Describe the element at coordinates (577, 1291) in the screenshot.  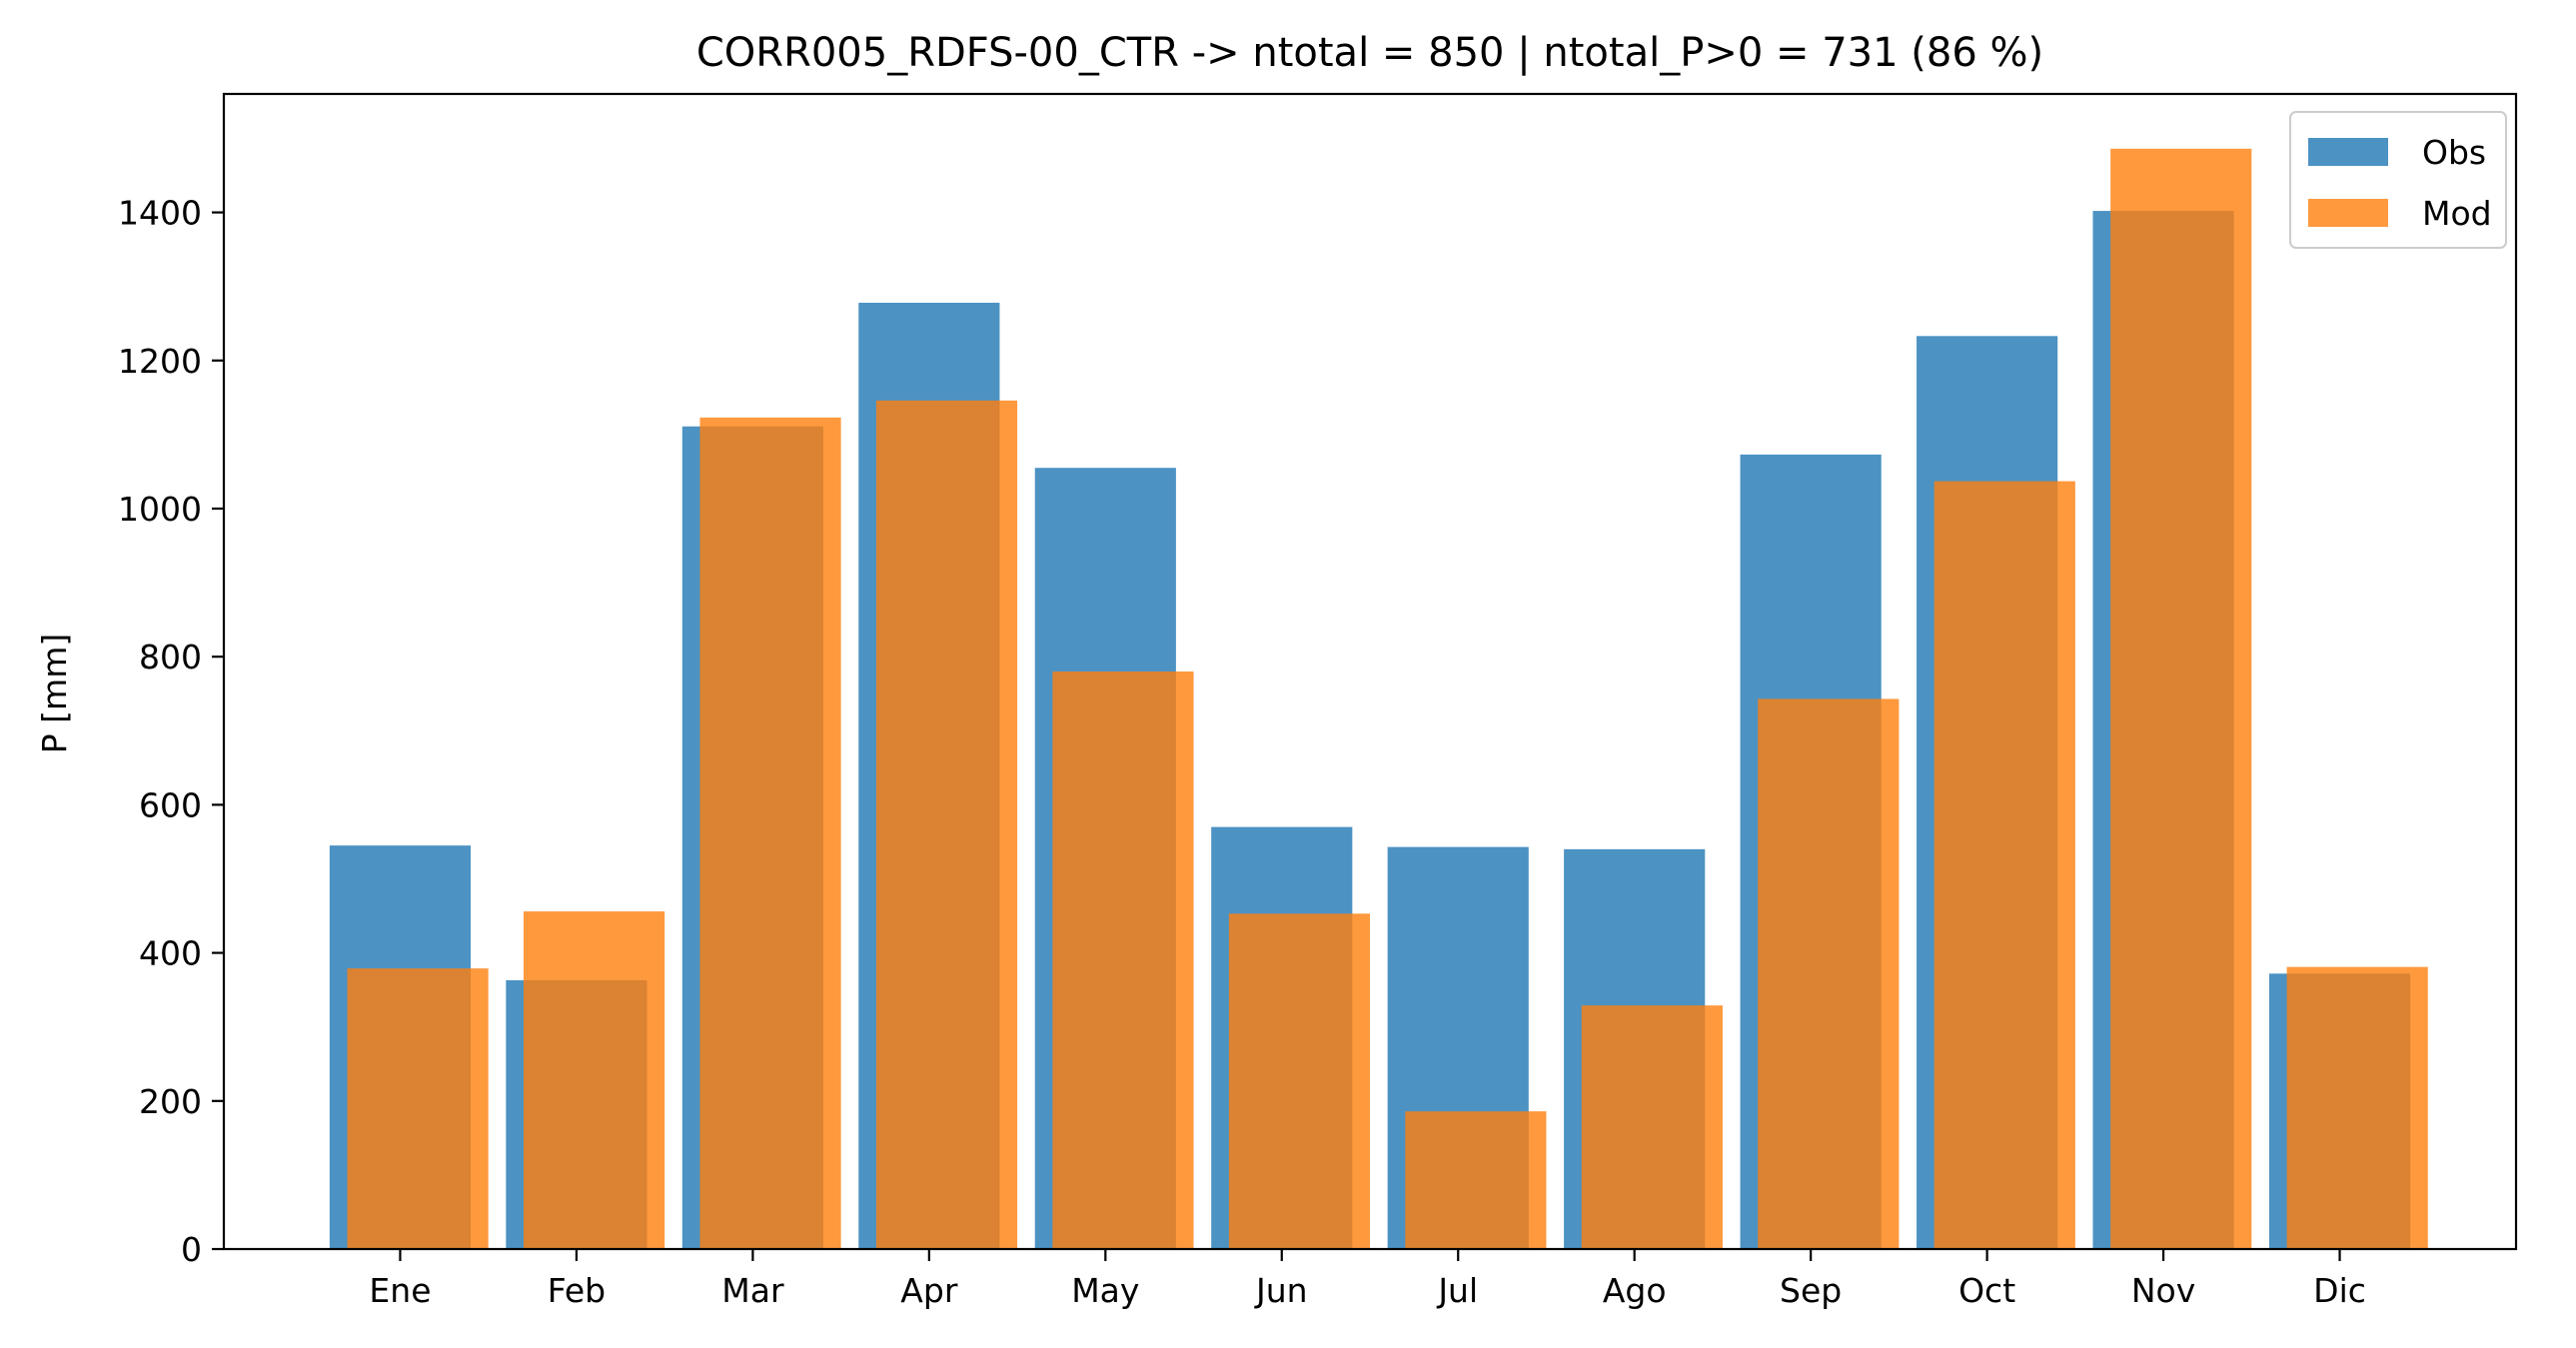
I see `x-tick-label: Feb` at that location.